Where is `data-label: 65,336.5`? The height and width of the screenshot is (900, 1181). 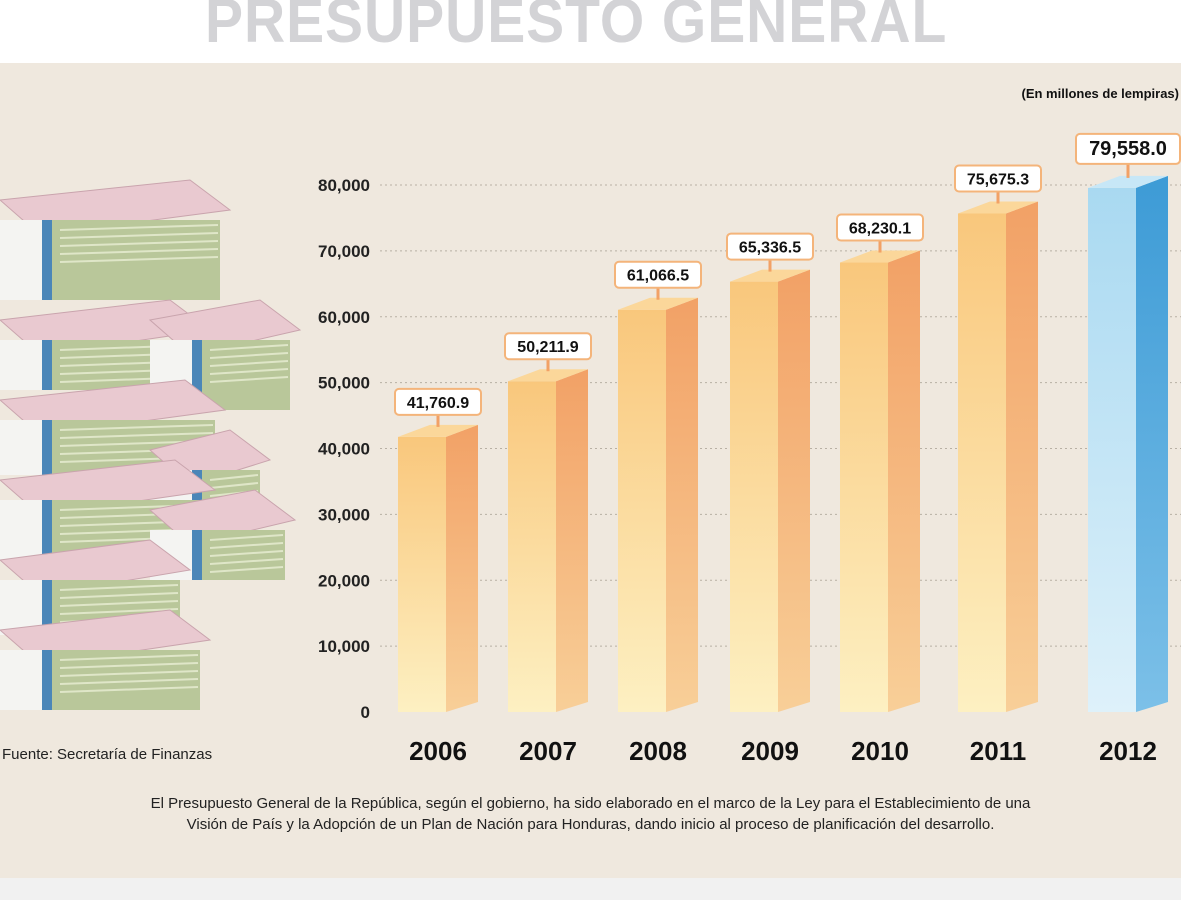
data-label: 65,336.5 is located at coordinates (770, 248).